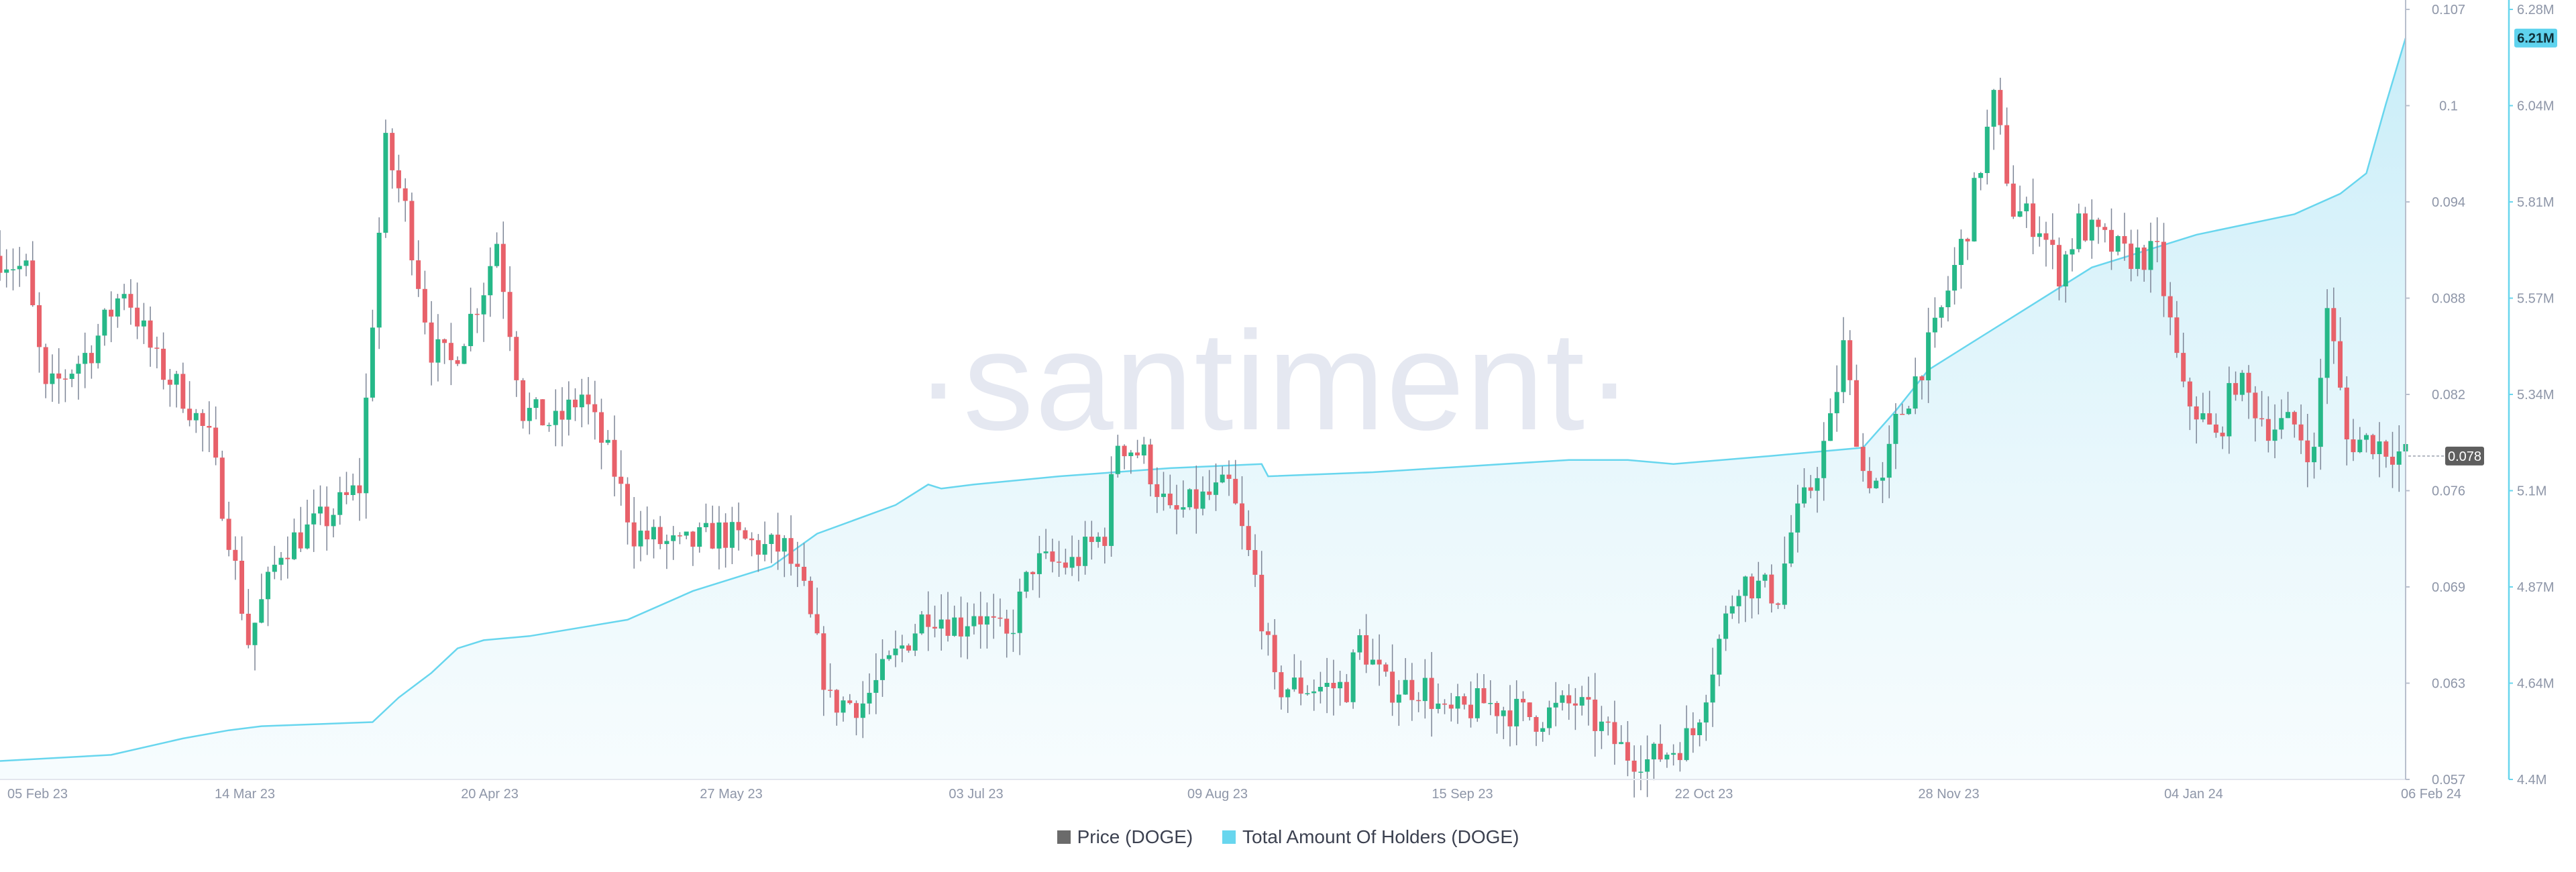 The height and width of the screenshot is (872, 2576). What do you see at coordinates (1704, 795) in the screenshot?
I see `x-tick-label: 22 Oct 23` at bounding box center [1704, 795].